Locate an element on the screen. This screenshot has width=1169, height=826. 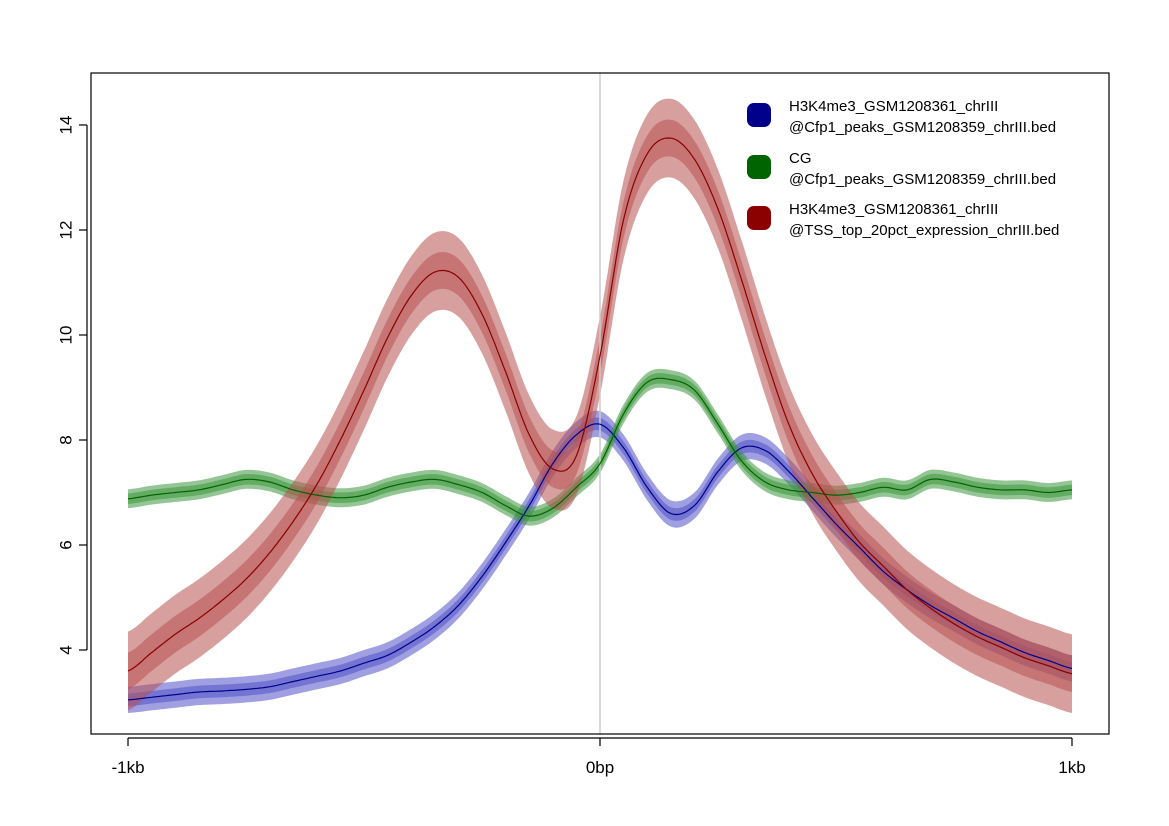
y-tick-label: 8 is located at coordinates (66, 439).